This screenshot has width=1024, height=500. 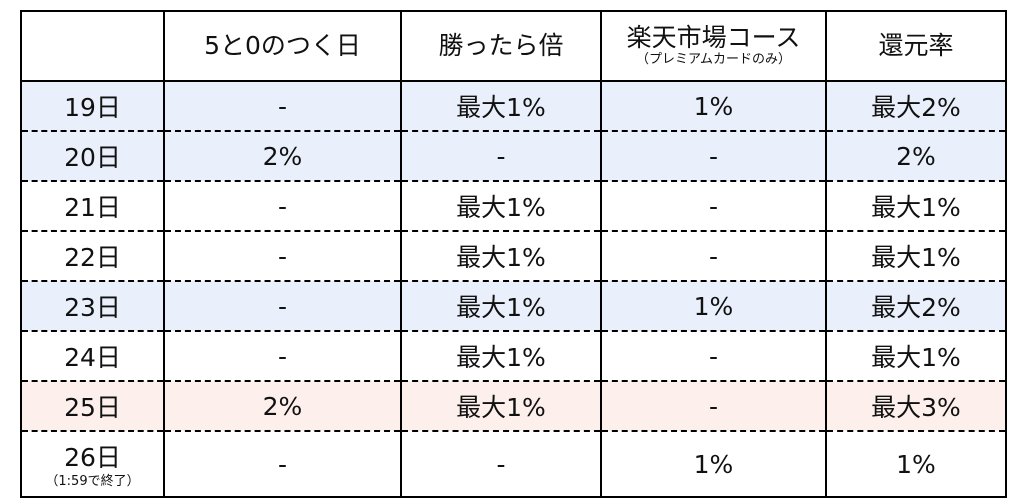 I want to click on table-row: 21日 - 最大1% - 最大1%, so click(x=513, y=206).